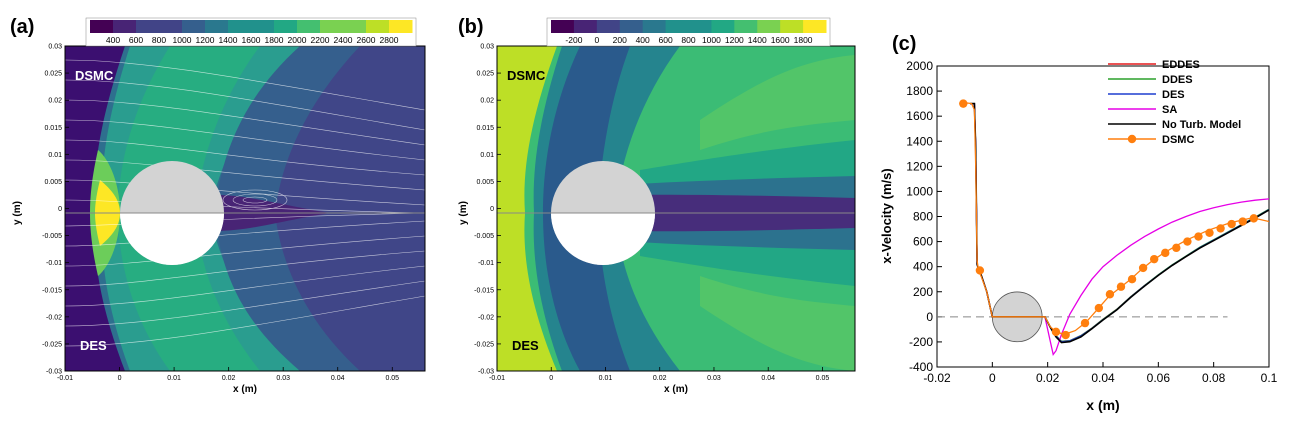 The height and width of the screenshot is (421, 1295). I want to click on panel-b-y-tick-label: 0.025, so click(485, 74).